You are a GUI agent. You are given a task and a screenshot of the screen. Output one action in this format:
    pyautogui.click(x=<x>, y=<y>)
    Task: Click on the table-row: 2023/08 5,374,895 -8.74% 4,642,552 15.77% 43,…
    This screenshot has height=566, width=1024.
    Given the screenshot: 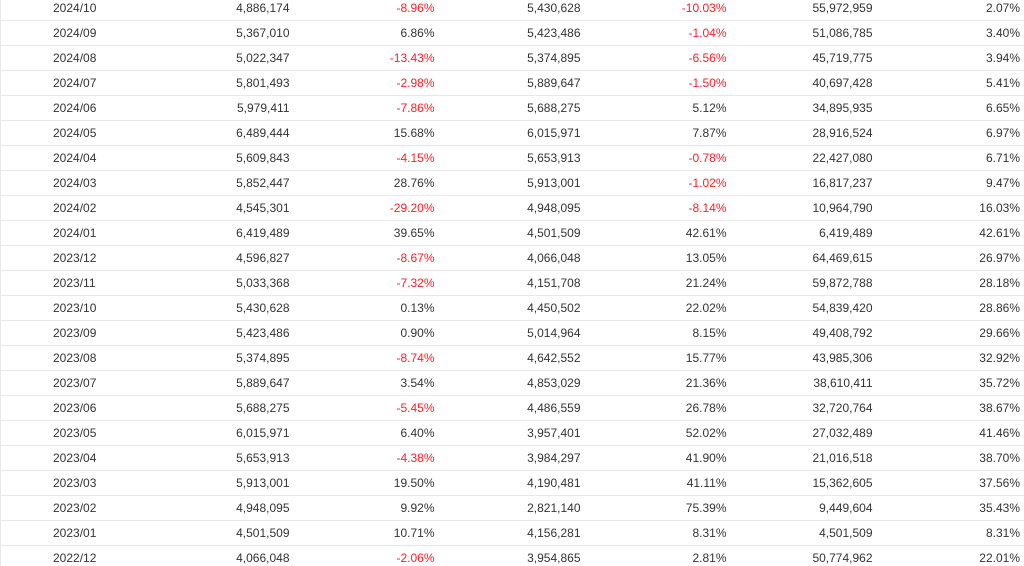 What is the action you would take?
    pyautogui.click(x=512, y=358)
    